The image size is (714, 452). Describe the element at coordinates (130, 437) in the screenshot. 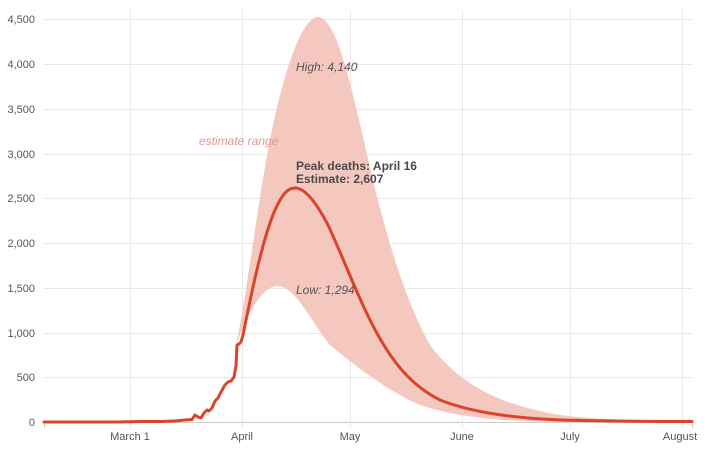

I see `x-tick-label: March 1` at that location.